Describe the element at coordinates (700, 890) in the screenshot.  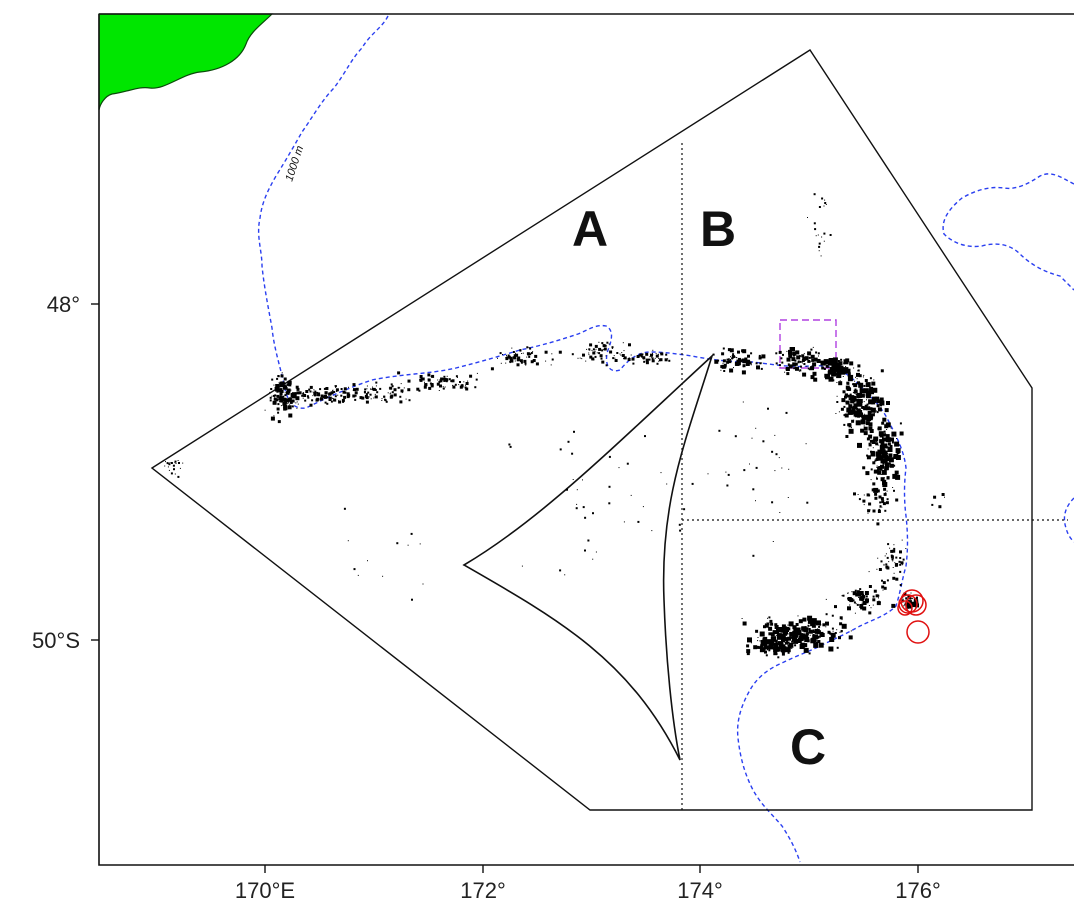
I see `x-tick-label: 174°` at that location.